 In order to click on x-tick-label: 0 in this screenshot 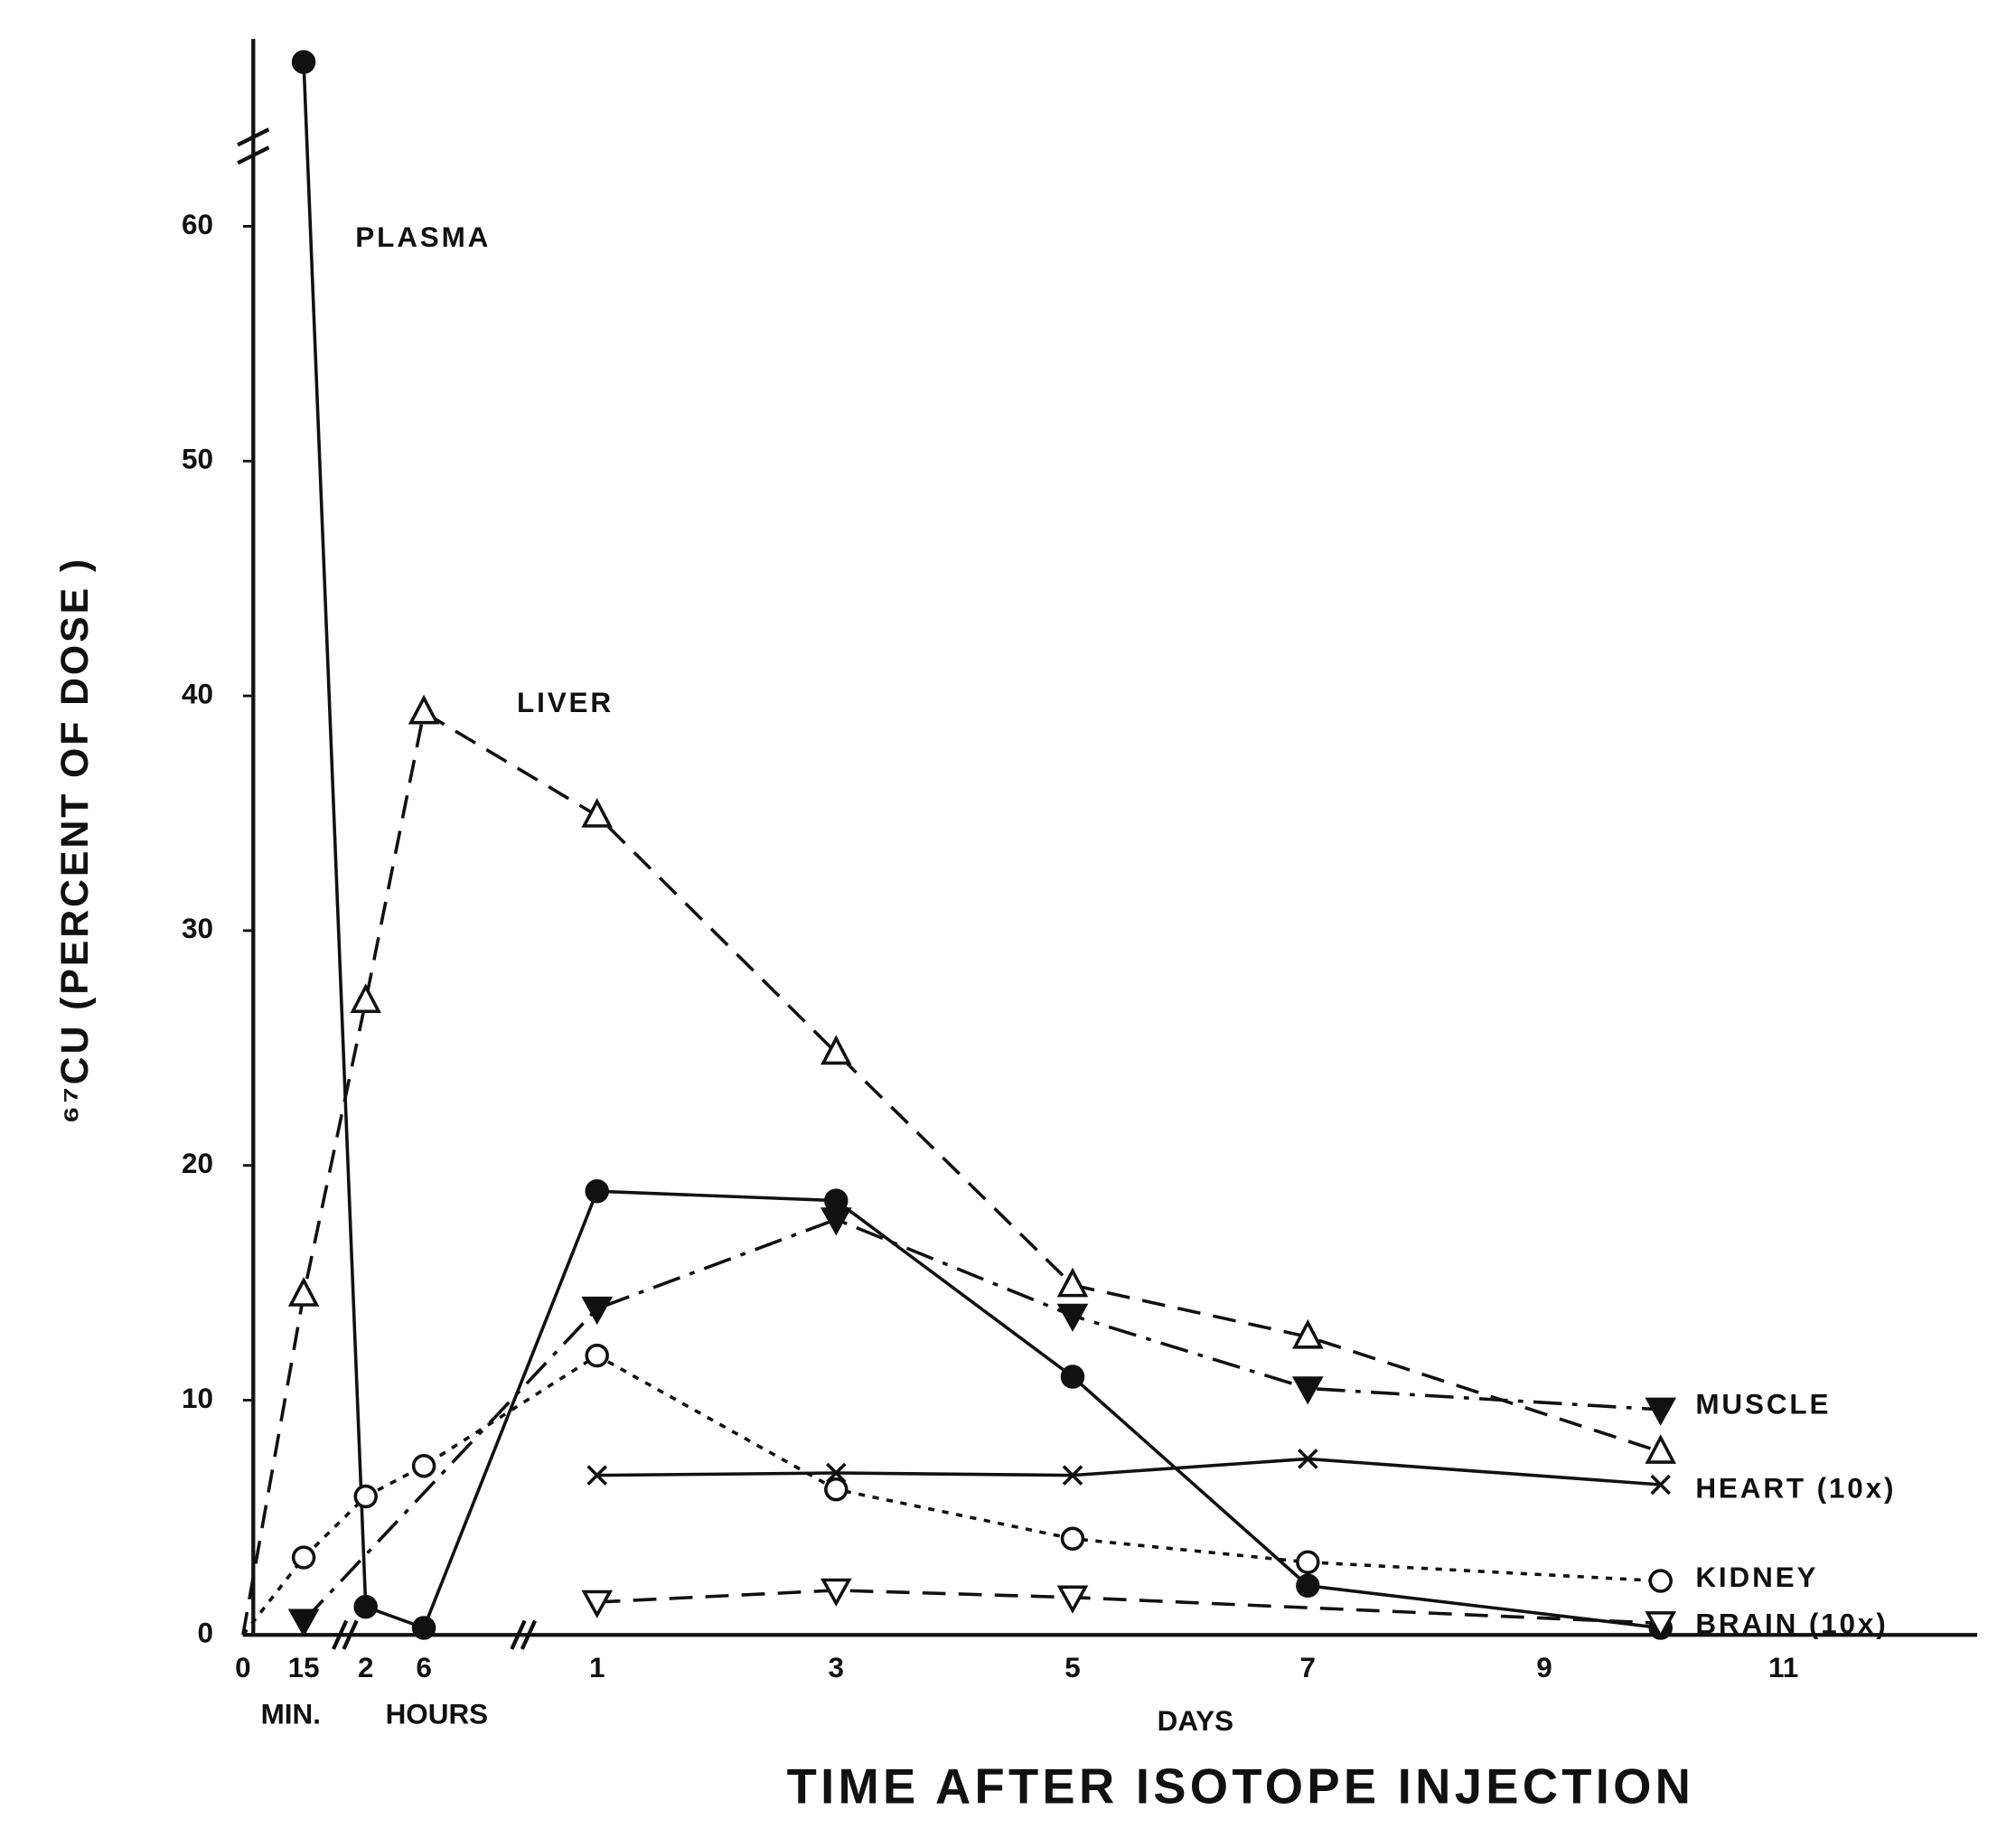, I will do `click(243, 1667)`.